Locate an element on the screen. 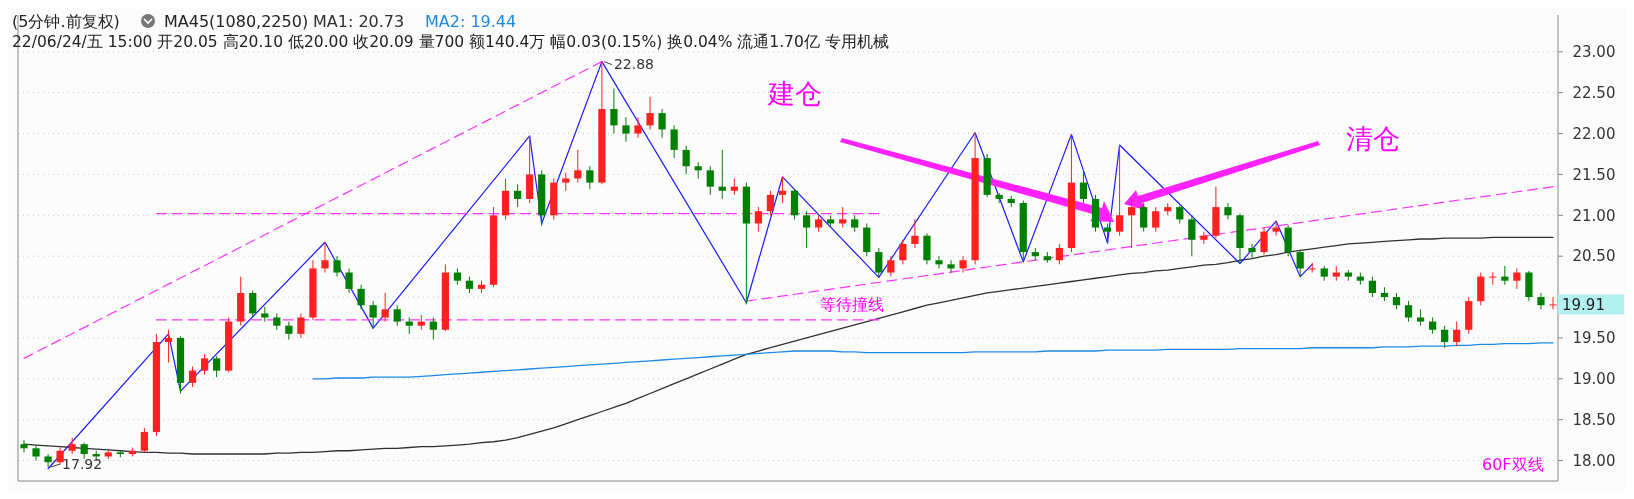  chart-title: (5分钟.前复权) is located at coordinates (66, 21).